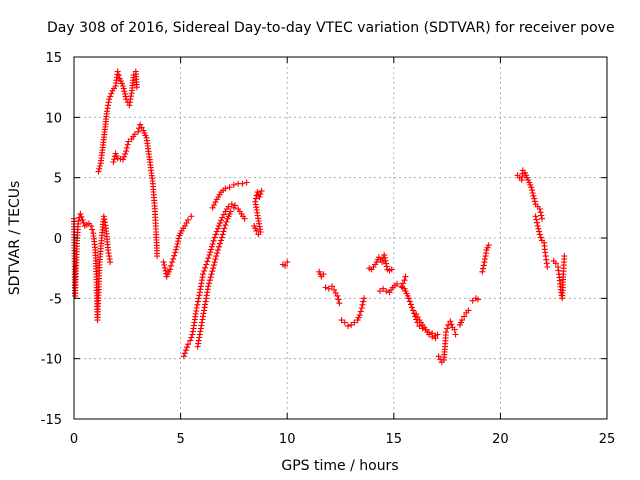 The image size is (640, 480). I want to click on x-tick-label: 25, so click(607, 439).